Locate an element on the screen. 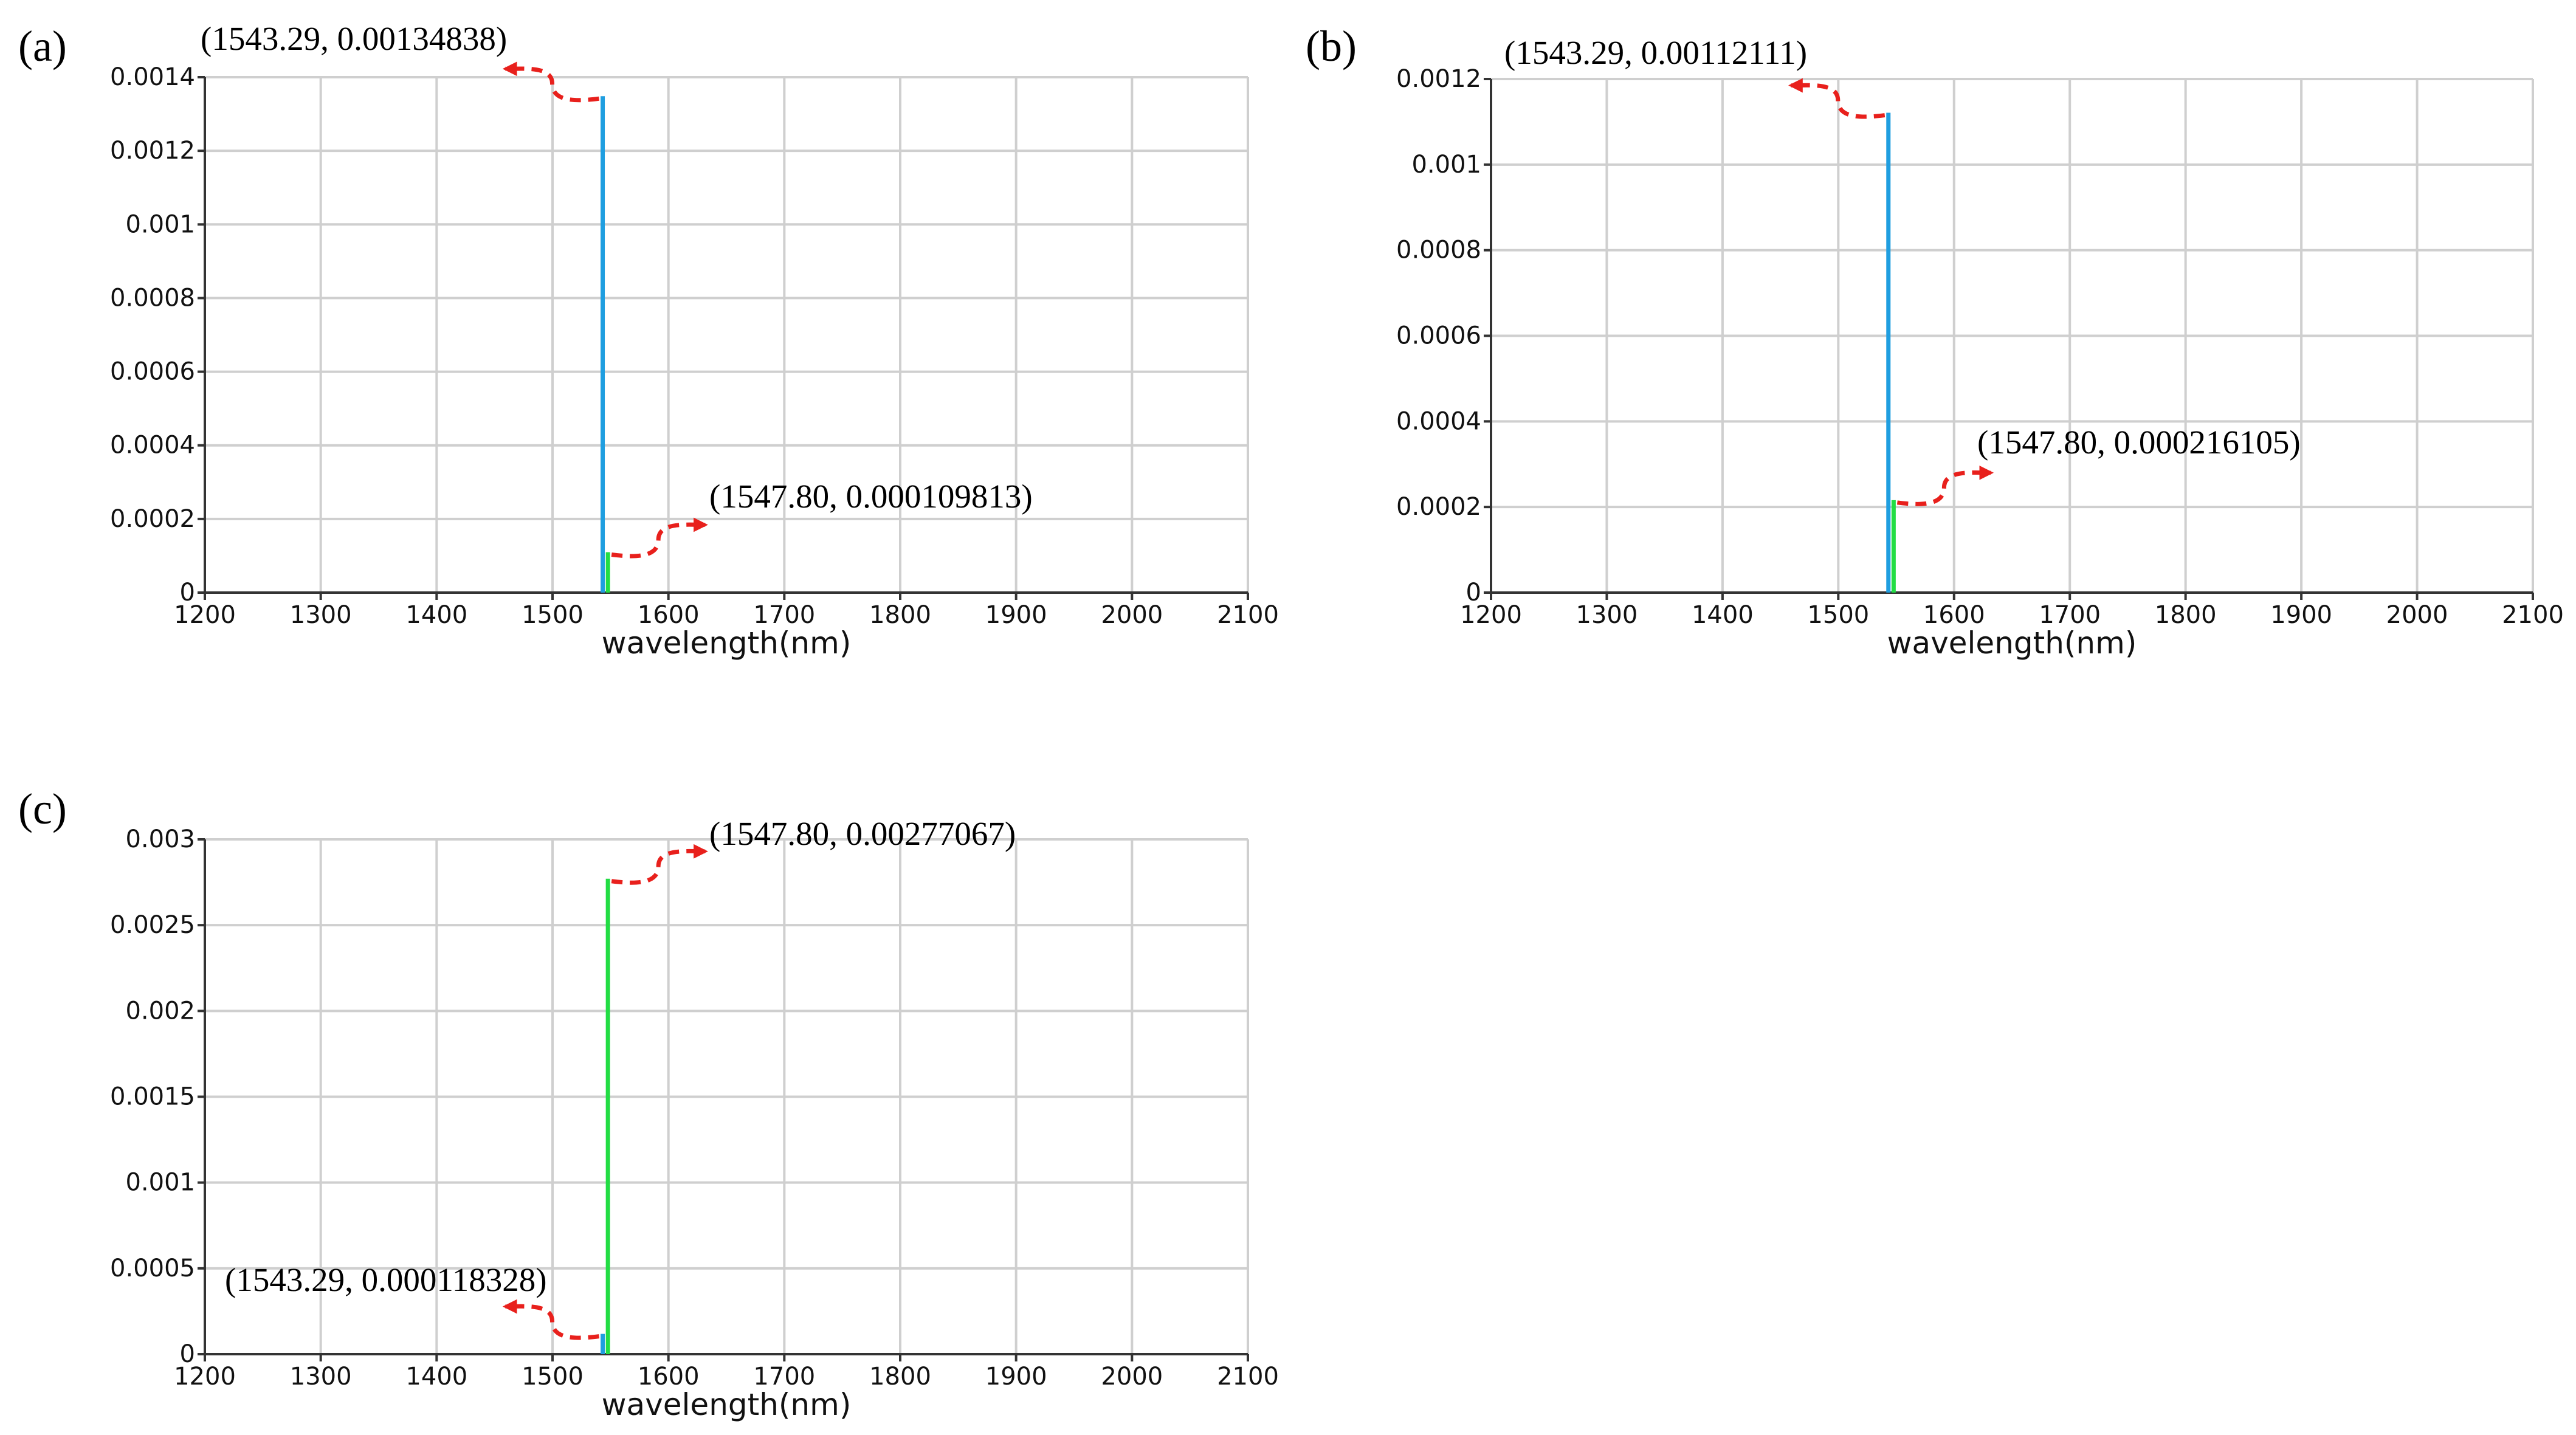 Image resolution: width=2576 pixels, height=1435 pixels. y-tick-label: 0.0025 is located at coordinates (152, 925).